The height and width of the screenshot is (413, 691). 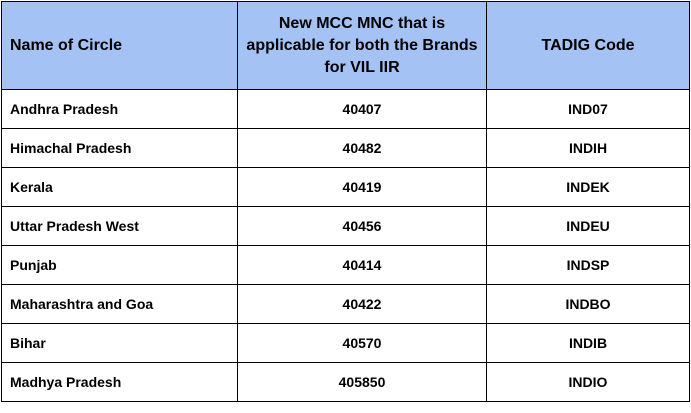 I want to click on mcc-mnc-cell: 40407, so click(x=362, y=109).